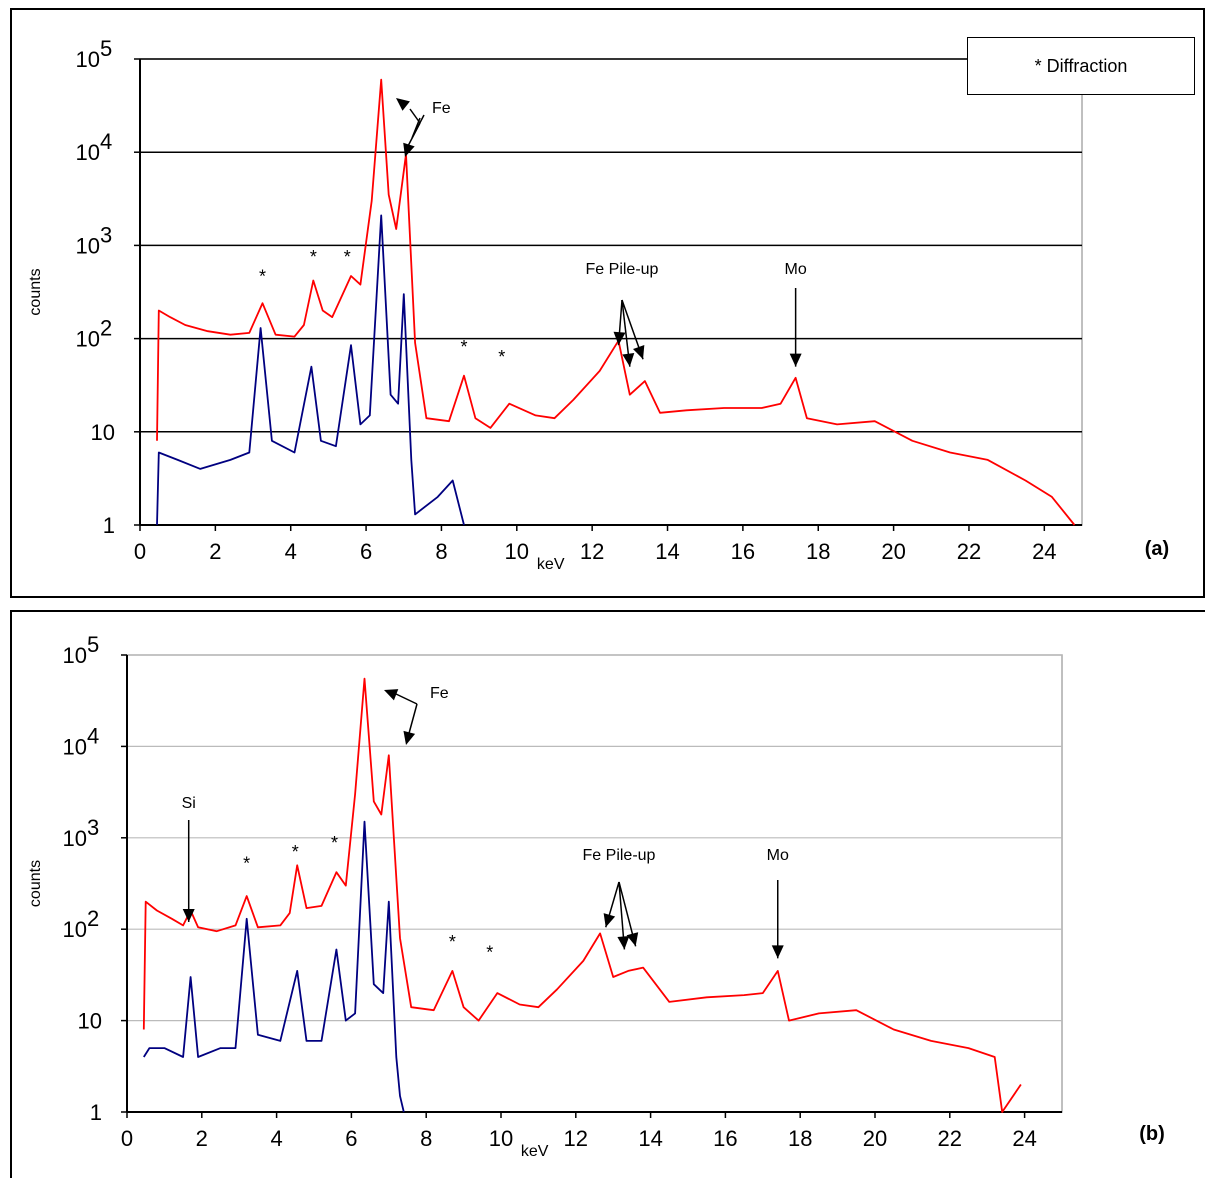 The image size is (1205, 1180). Describe the element at coordinates (188, 915) in the screenshot. I see `si-arrowhead` at that location.